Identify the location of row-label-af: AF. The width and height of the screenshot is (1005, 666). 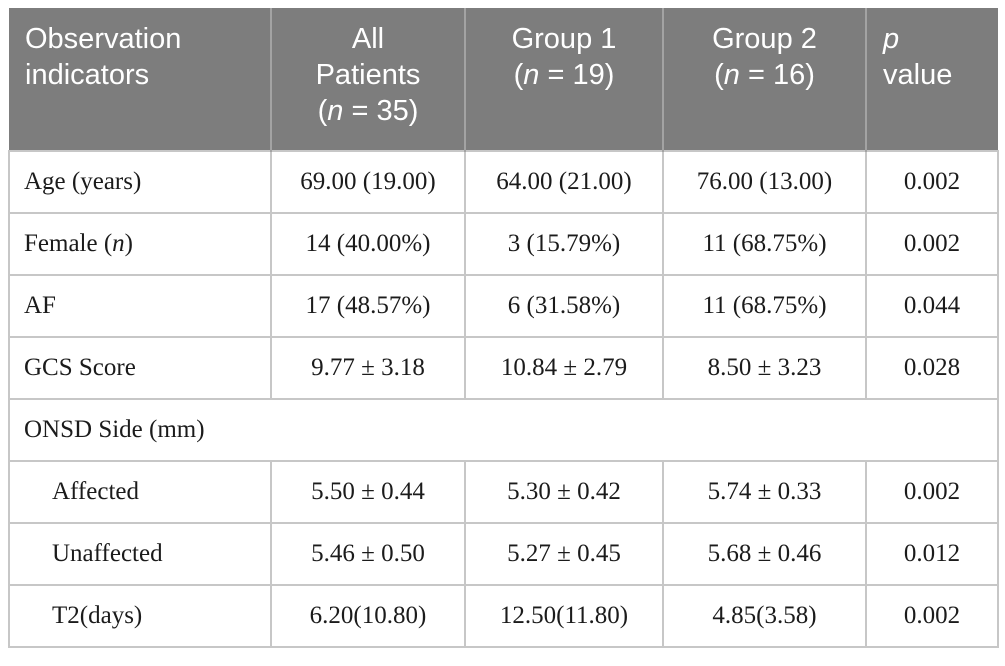
(140, 306).